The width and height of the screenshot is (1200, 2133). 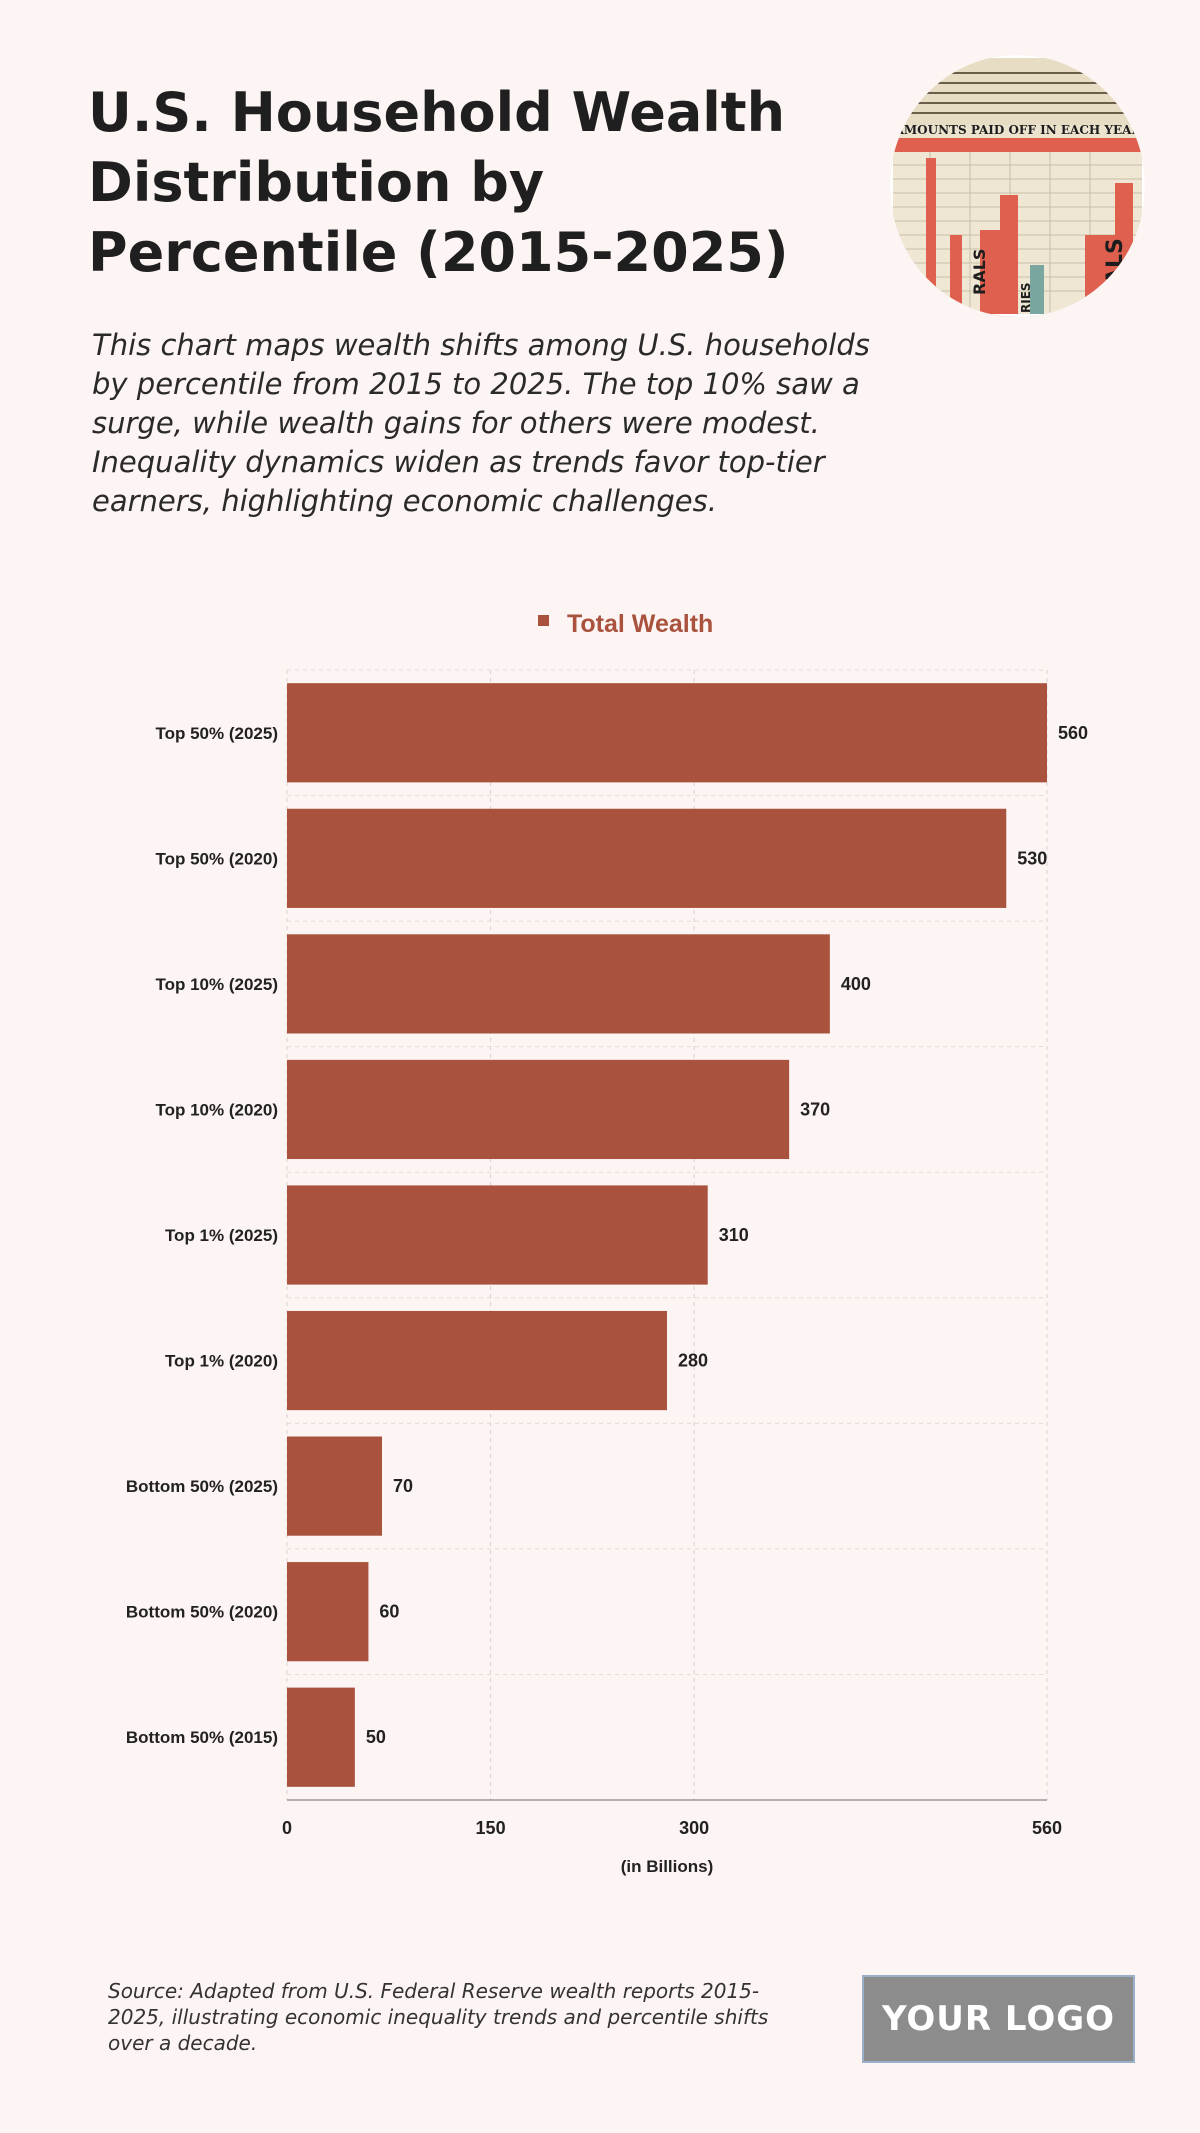 I want to click on legend-swatch, so click(x=543, y=620).